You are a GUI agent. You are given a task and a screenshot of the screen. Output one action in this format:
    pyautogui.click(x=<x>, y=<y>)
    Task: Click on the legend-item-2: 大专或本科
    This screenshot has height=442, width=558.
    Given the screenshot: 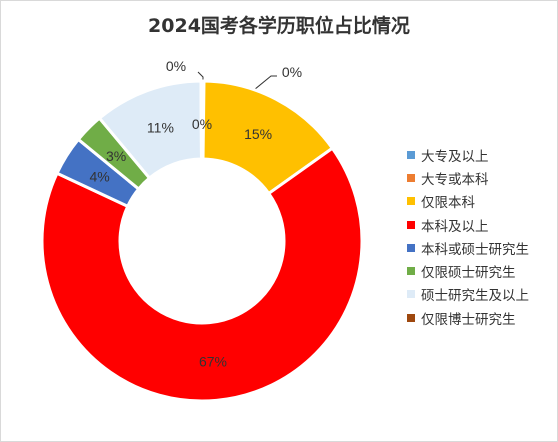 What is the action you would take?
    pyautogui.click(x=468, y=177)
    